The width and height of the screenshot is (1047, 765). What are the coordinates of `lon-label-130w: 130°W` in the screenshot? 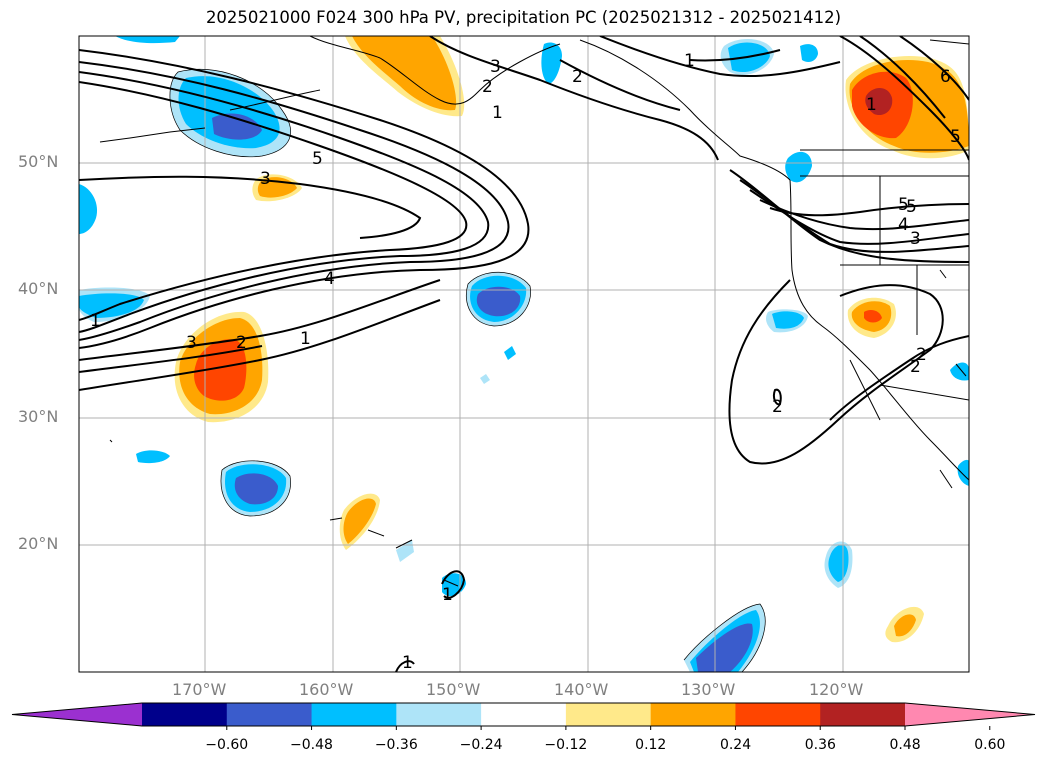 It's located at (708, 689).